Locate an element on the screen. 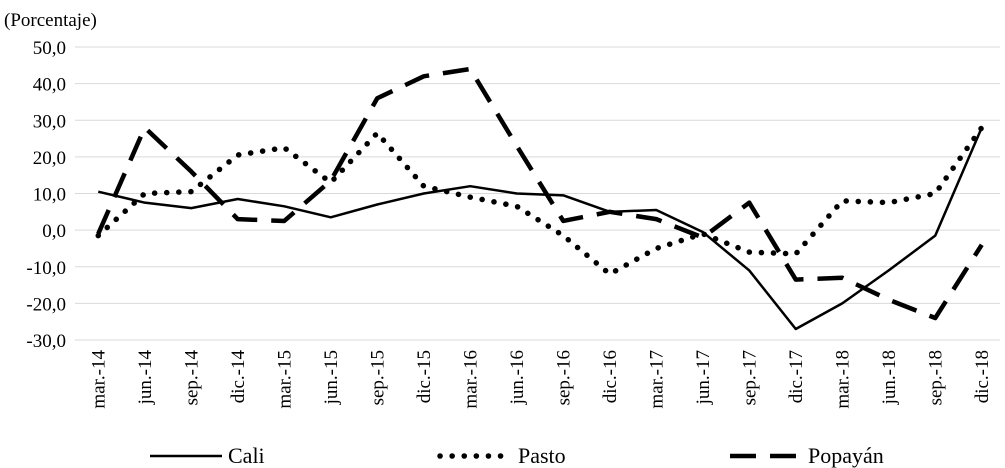  y-tick-label: 10,0 is located at coordinates (49, 195).